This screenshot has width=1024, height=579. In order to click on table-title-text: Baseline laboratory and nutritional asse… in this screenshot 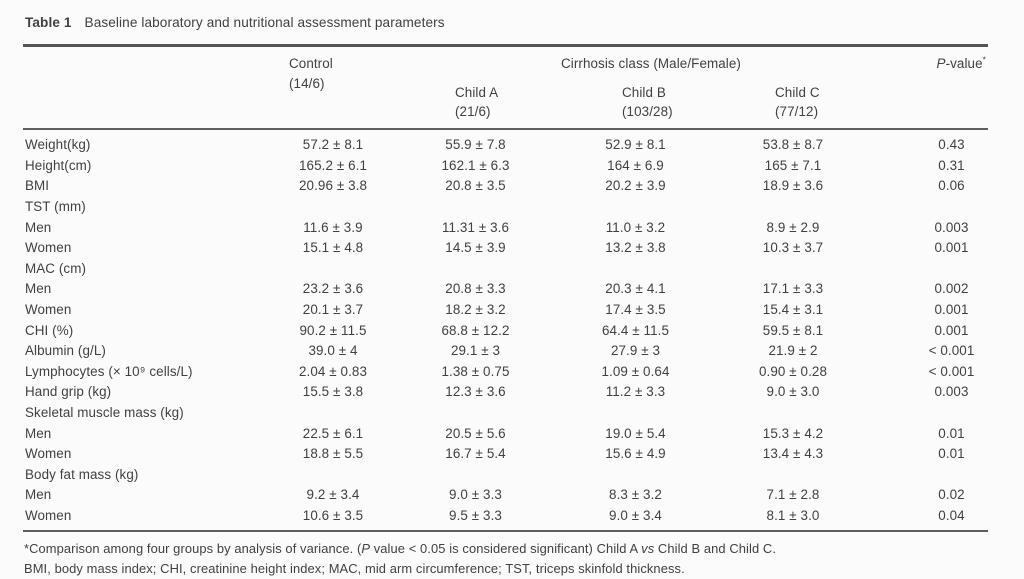, I will do `click(264, 22)`.